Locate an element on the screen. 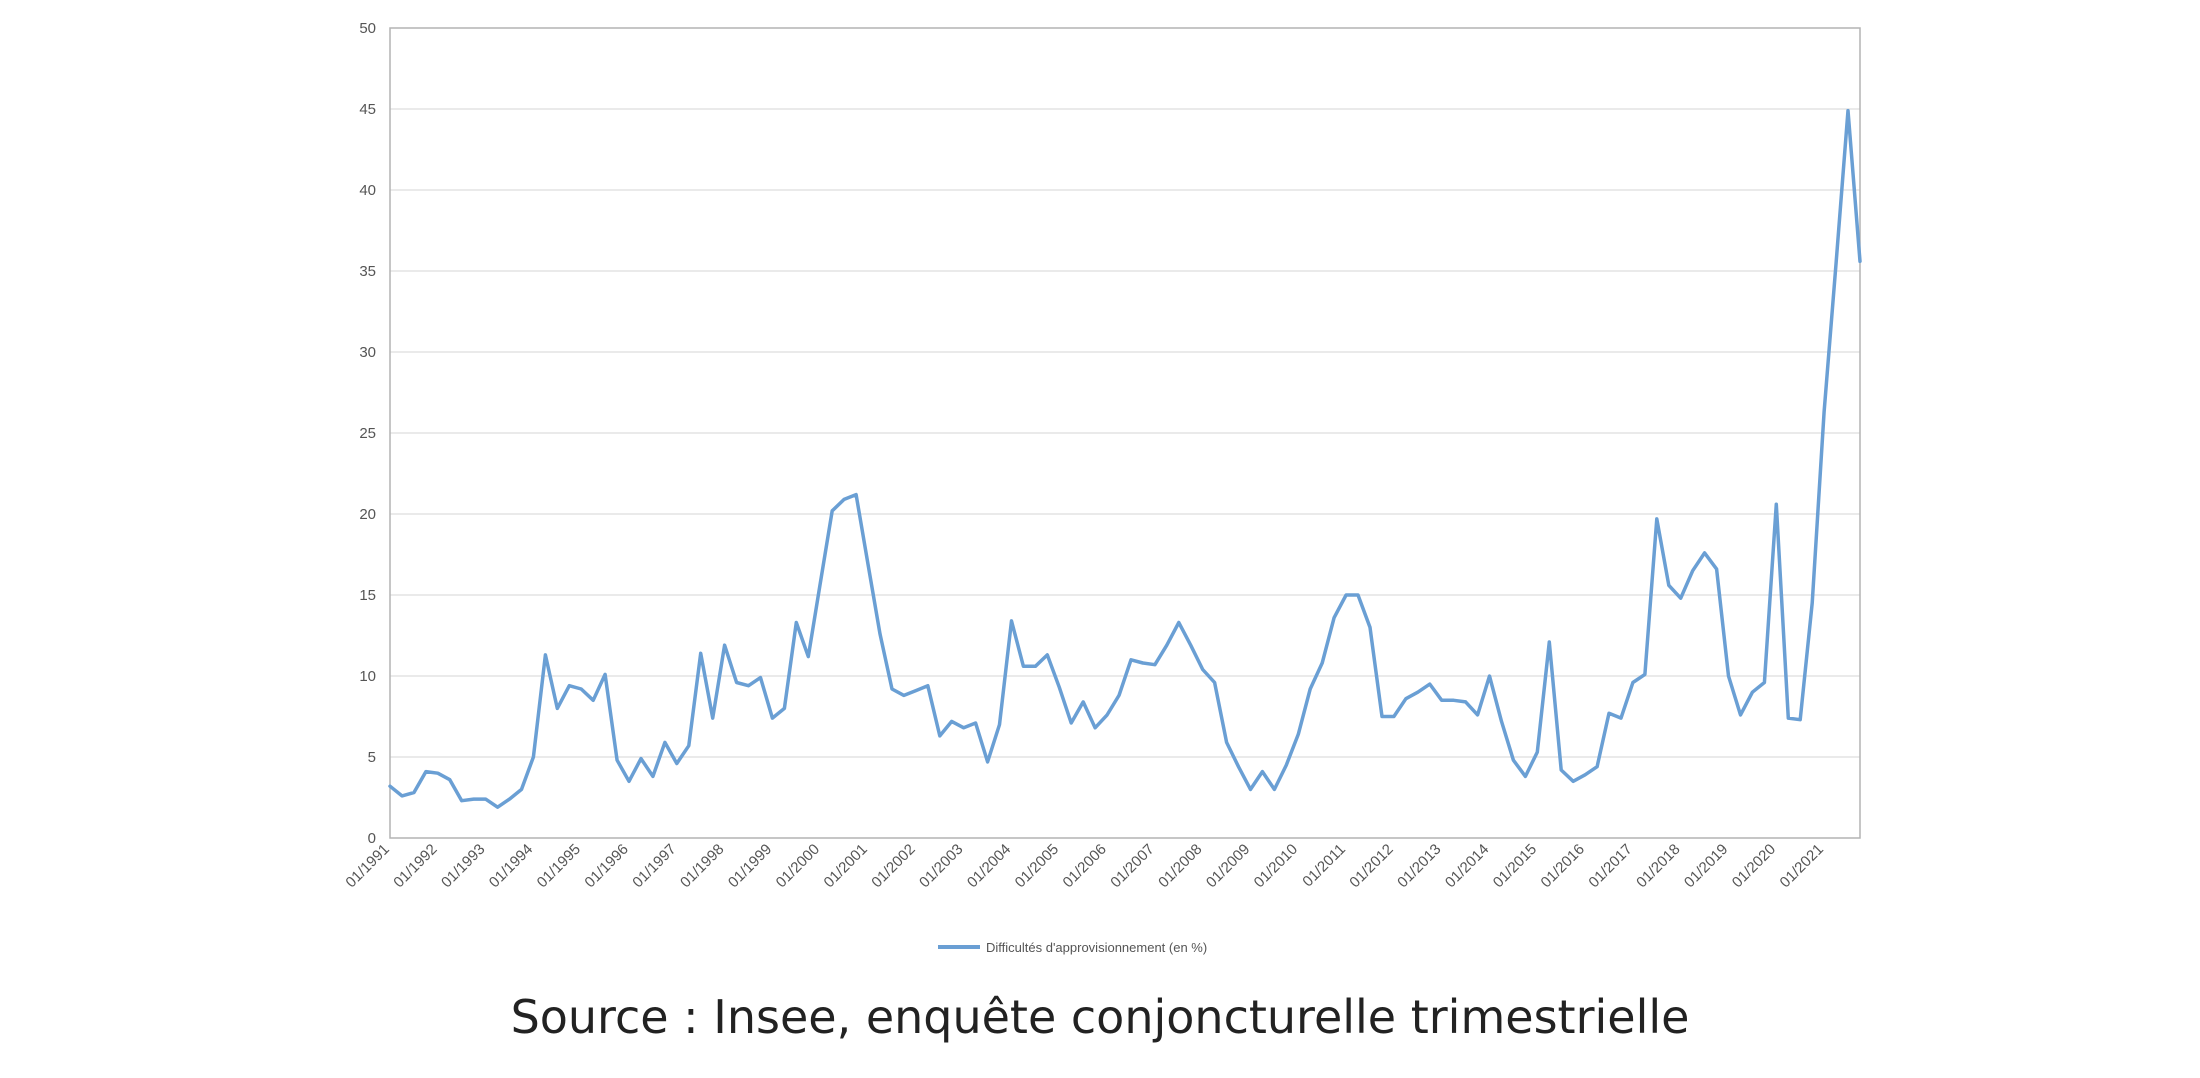 The height and width of the screenshot is (1078, 2200). x-tick-label: 01/2017 is located at coordinates (1610, 866).